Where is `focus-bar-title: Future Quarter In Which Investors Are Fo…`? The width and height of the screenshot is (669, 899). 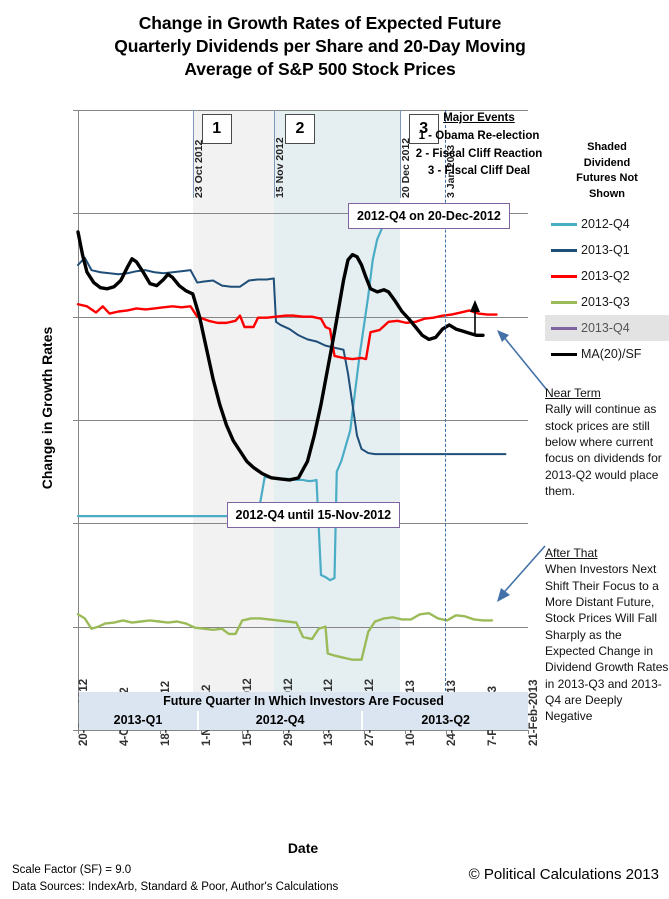 focus-bar-title: Future Quarter In Which Investors Are Fo… is located at coordinates (303, 701).